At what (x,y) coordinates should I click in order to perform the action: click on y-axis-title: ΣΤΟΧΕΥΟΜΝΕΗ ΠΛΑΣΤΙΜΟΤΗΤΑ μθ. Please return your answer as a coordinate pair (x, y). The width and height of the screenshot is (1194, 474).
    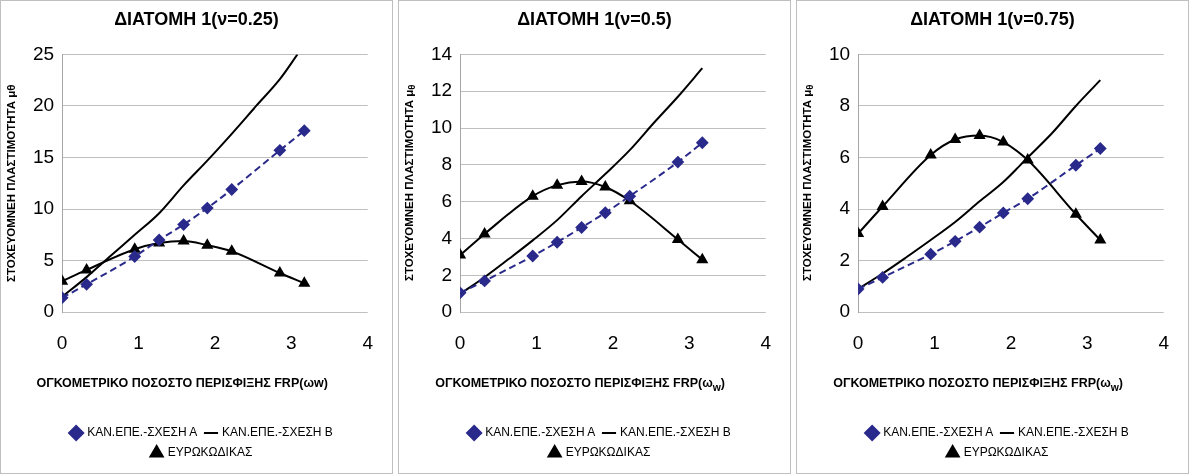
    Looking at the image, I should click on (11, 183).